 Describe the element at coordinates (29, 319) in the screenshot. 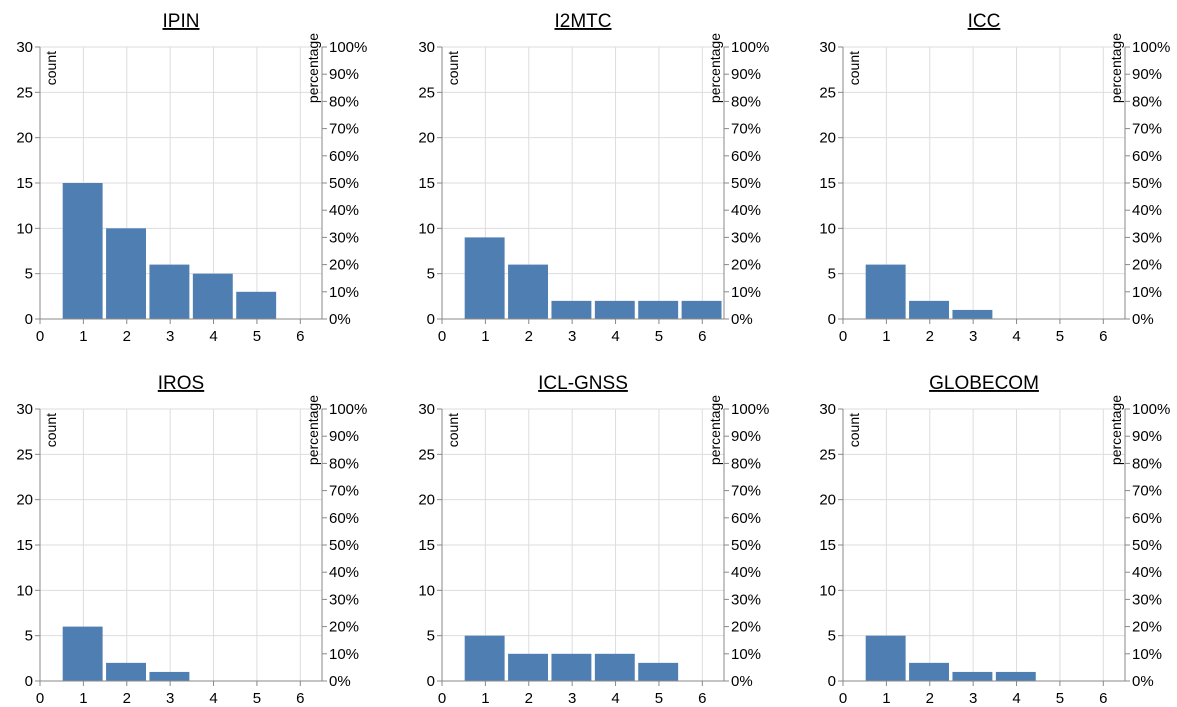

I see `y-tick-label: 0` at that location.